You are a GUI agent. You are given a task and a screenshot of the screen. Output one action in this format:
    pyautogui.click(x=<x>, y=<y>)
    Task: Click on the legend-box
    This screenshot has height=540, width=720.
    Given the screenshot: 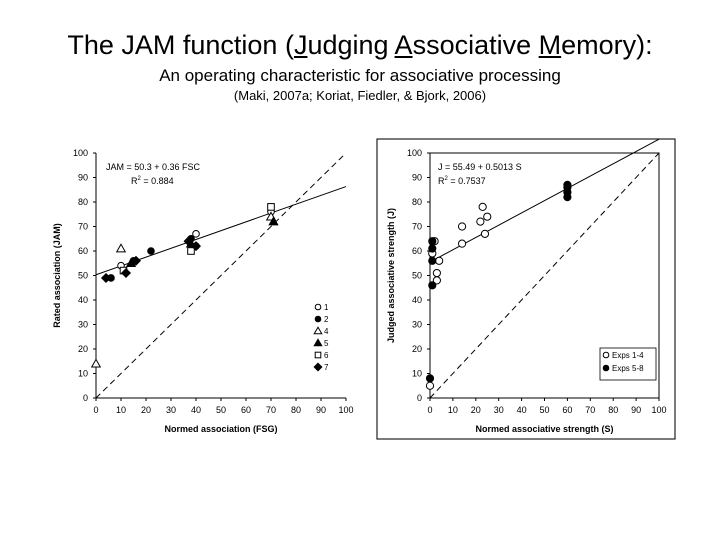 What is the action you would take?
    pyautogui.click(x=628, y=364)
    